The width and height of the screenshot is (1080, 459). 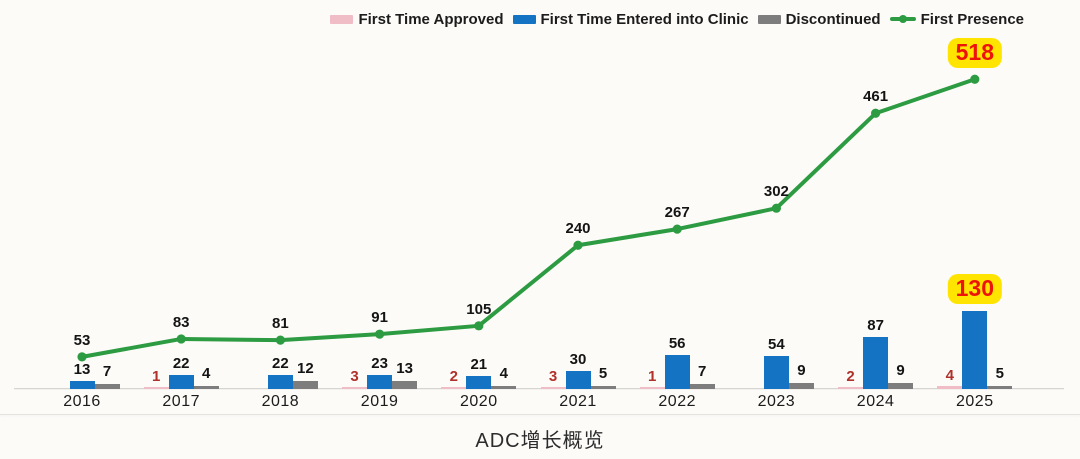 I want to click on line-point-2021, so click(x=578, y=245).